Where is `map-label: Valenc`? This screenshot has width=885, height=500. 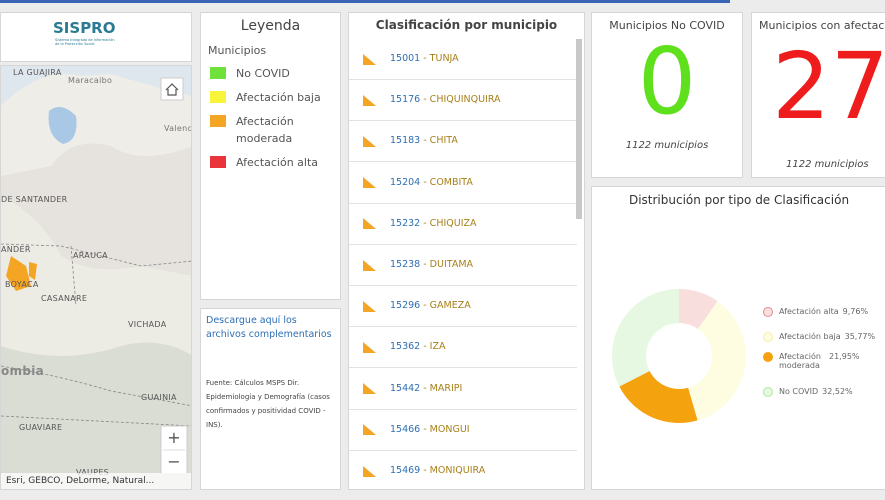
map-label: Valenc is located at coordinates (178, 128).